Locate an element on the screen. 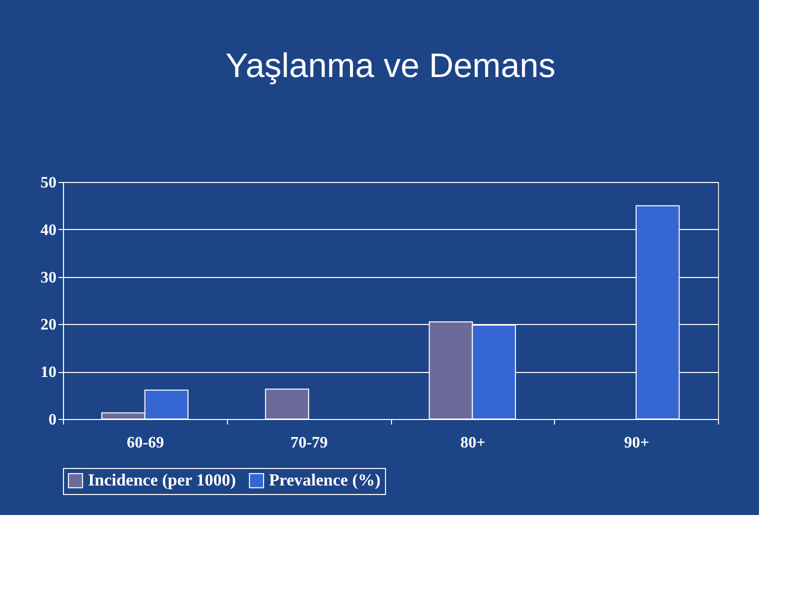 Image resolution: width=800 pixels, height=600 pixels. chart-title: Yaşlanma ve Demans is located at coordinates (390, 66).